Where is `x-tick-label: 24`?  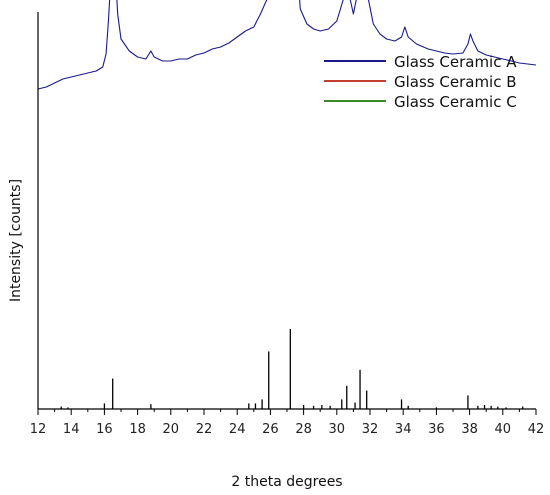
x-tick-label: 24 is located at coordinates (237, 429).